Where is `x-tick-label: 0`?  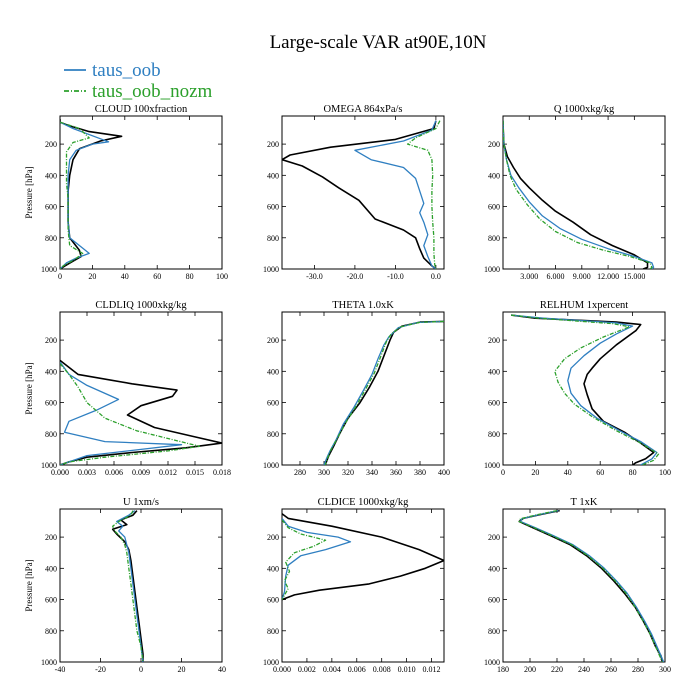 x-tick-label: 0 is located at coordinates (60, 276).